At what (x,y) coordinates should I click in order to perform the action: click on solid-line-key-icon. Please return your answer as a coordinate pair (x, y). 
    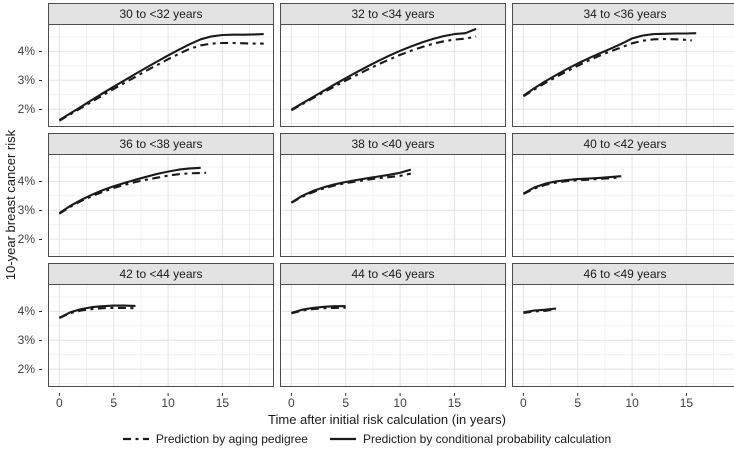
    Looking at the image, I should click on (342, 439).